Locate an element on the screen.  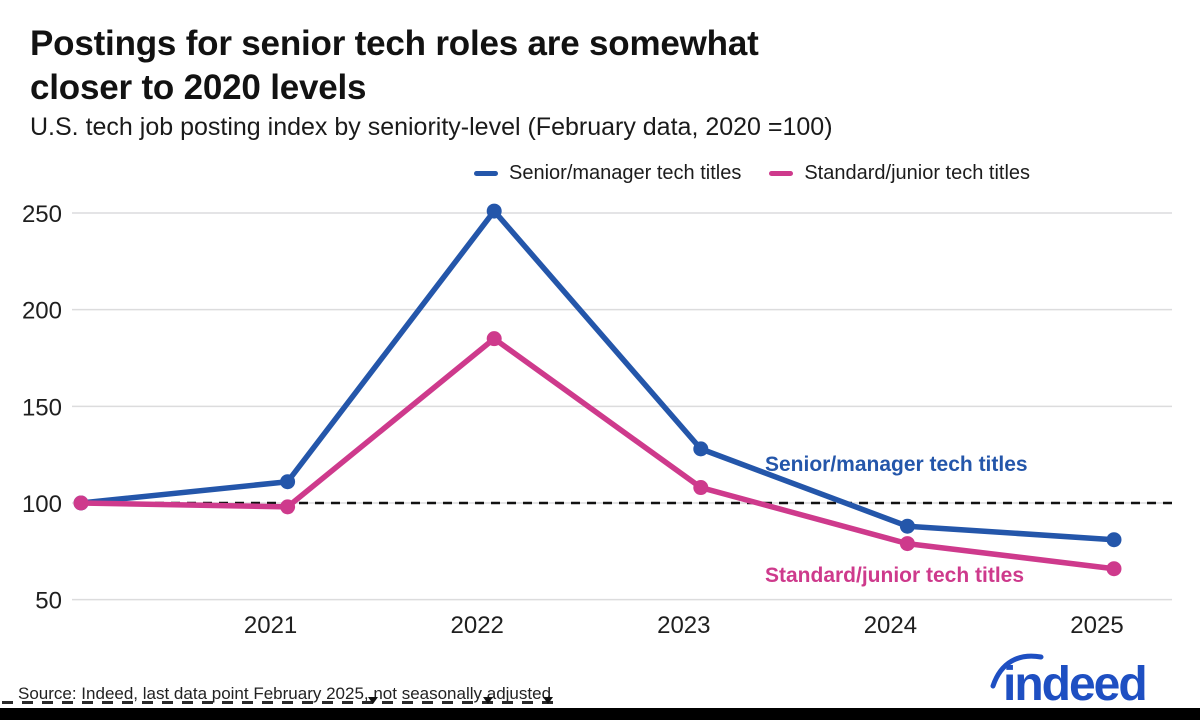
indeed-logo-text: indeed is located at coordinates (1074, 683).